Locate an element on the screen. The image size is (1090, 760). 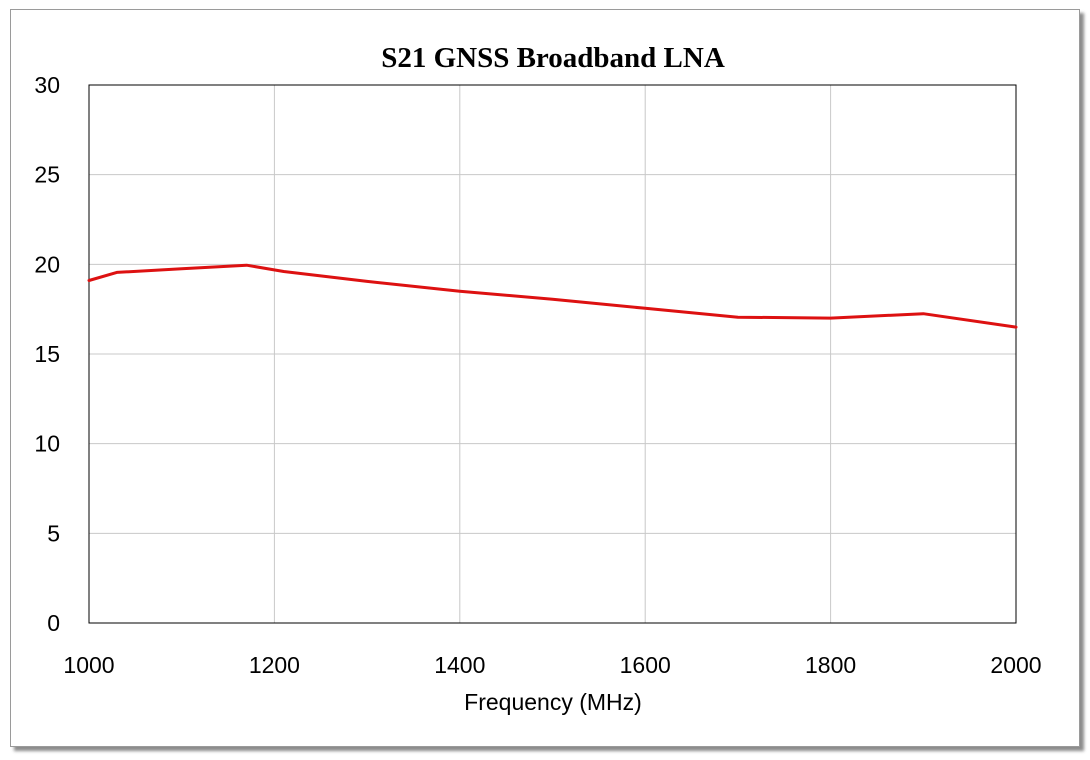
x-axis-ticks: 1000 1200 1400 1600 1800 2000 is located at coordinates (552, 665).